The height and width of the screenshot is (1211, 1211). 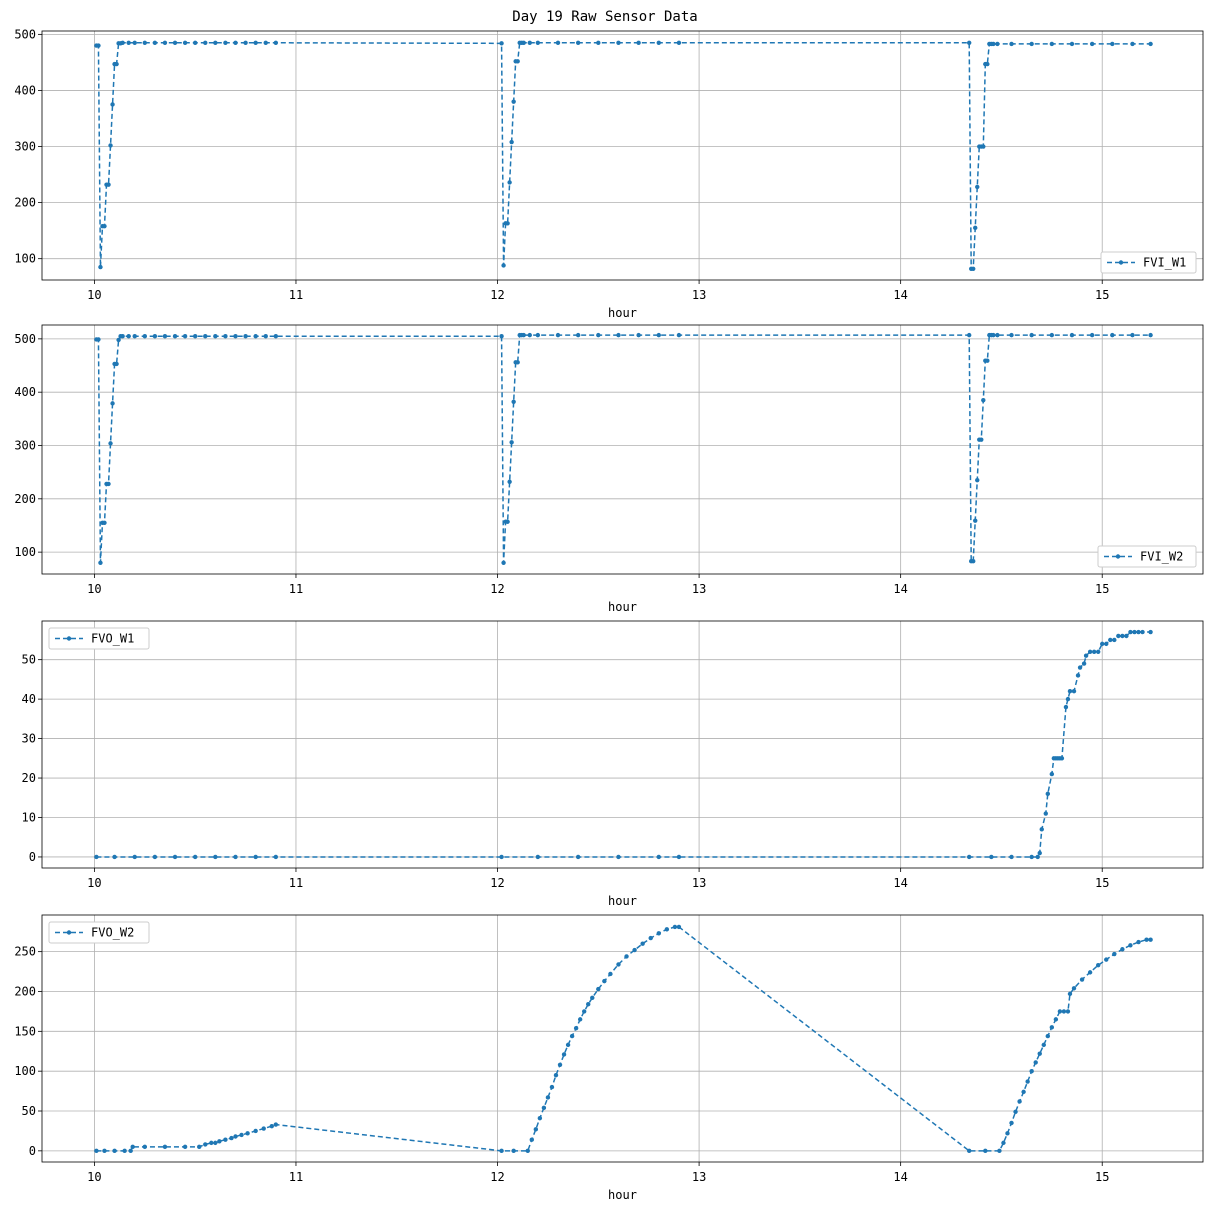 What do you see at coordinates (1102, 1177) in the screenshot?
I see `x-tick-label: 15` at bounding box center [1102, 1177].